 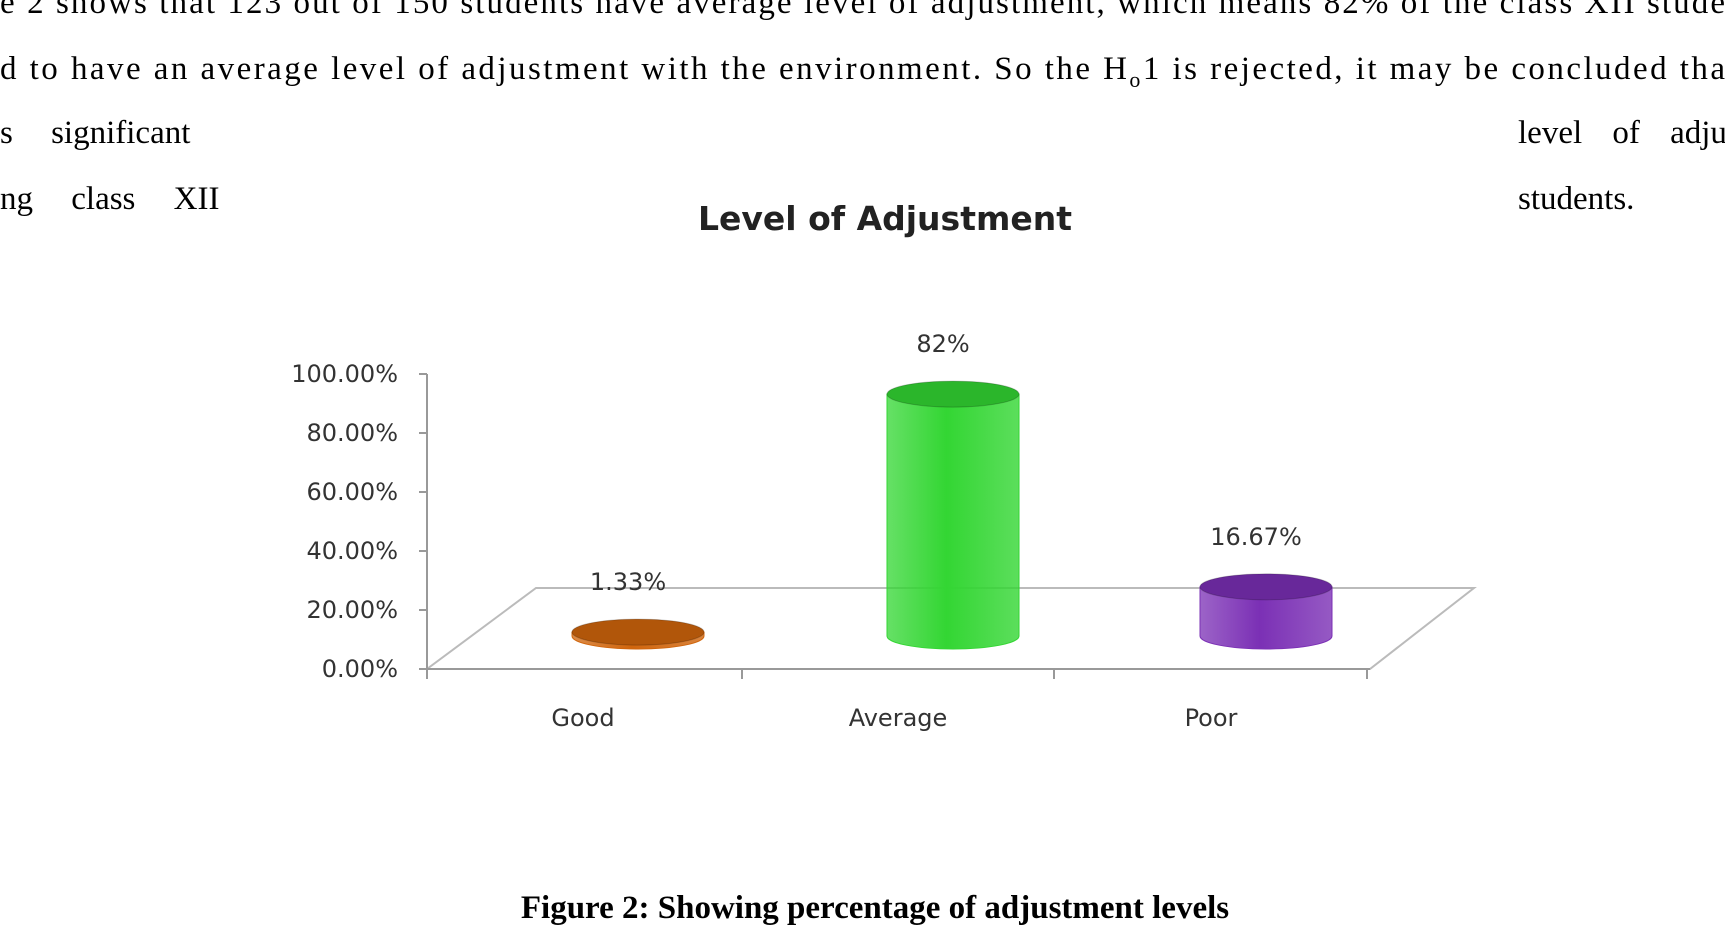 What do you see at coordinates (1211, 718) in the screenshot?
I see `x-tick-label: Poor` at bounding box center [1211, 718].